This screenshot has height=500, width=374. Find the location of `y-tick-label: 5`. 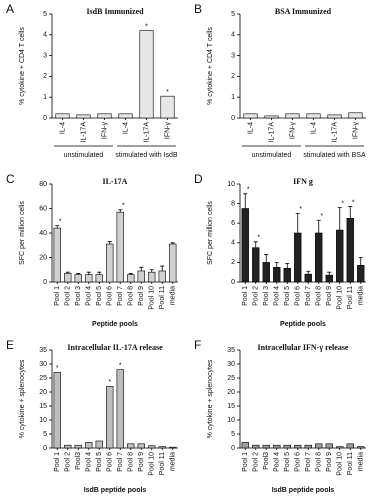

y-tick-label: 5 is located at coordinates (45, 434).